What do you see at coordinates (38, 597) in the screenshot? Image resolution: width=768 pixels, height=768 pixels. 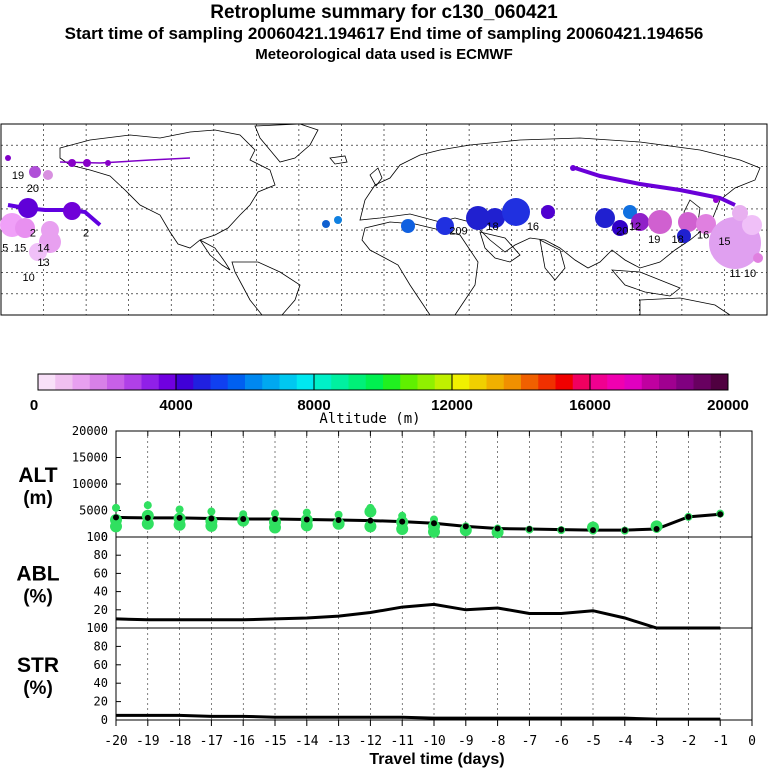 I see `panel-unit-abl: (%)` at bounding box center [38, 597].